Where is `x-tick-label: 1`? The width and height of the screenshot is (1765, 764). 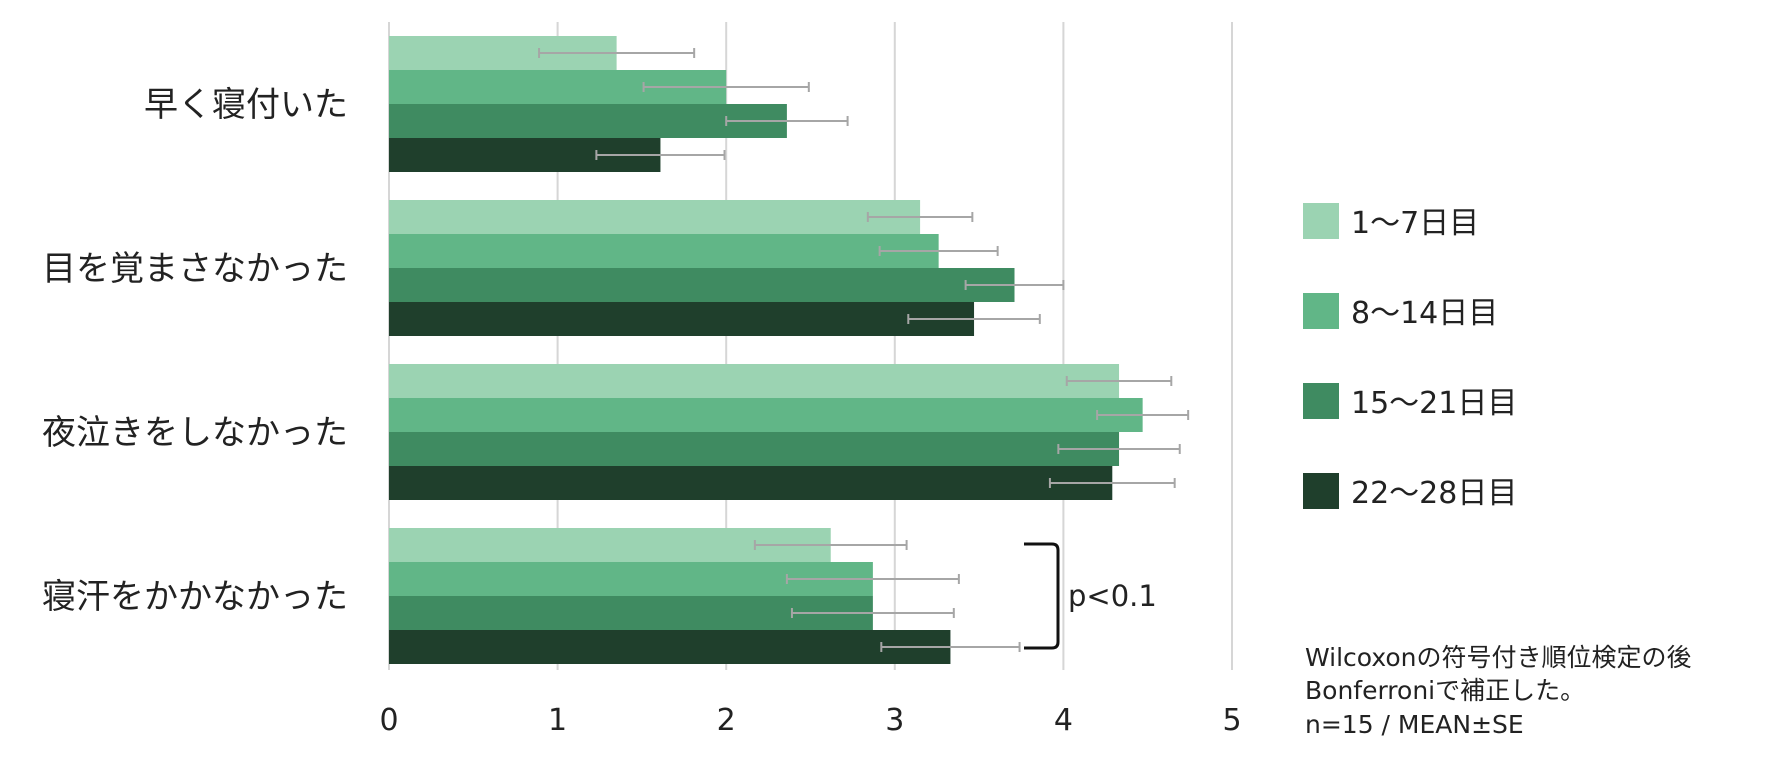 x-tick-label: 1 is located at coordinates (557, 720).